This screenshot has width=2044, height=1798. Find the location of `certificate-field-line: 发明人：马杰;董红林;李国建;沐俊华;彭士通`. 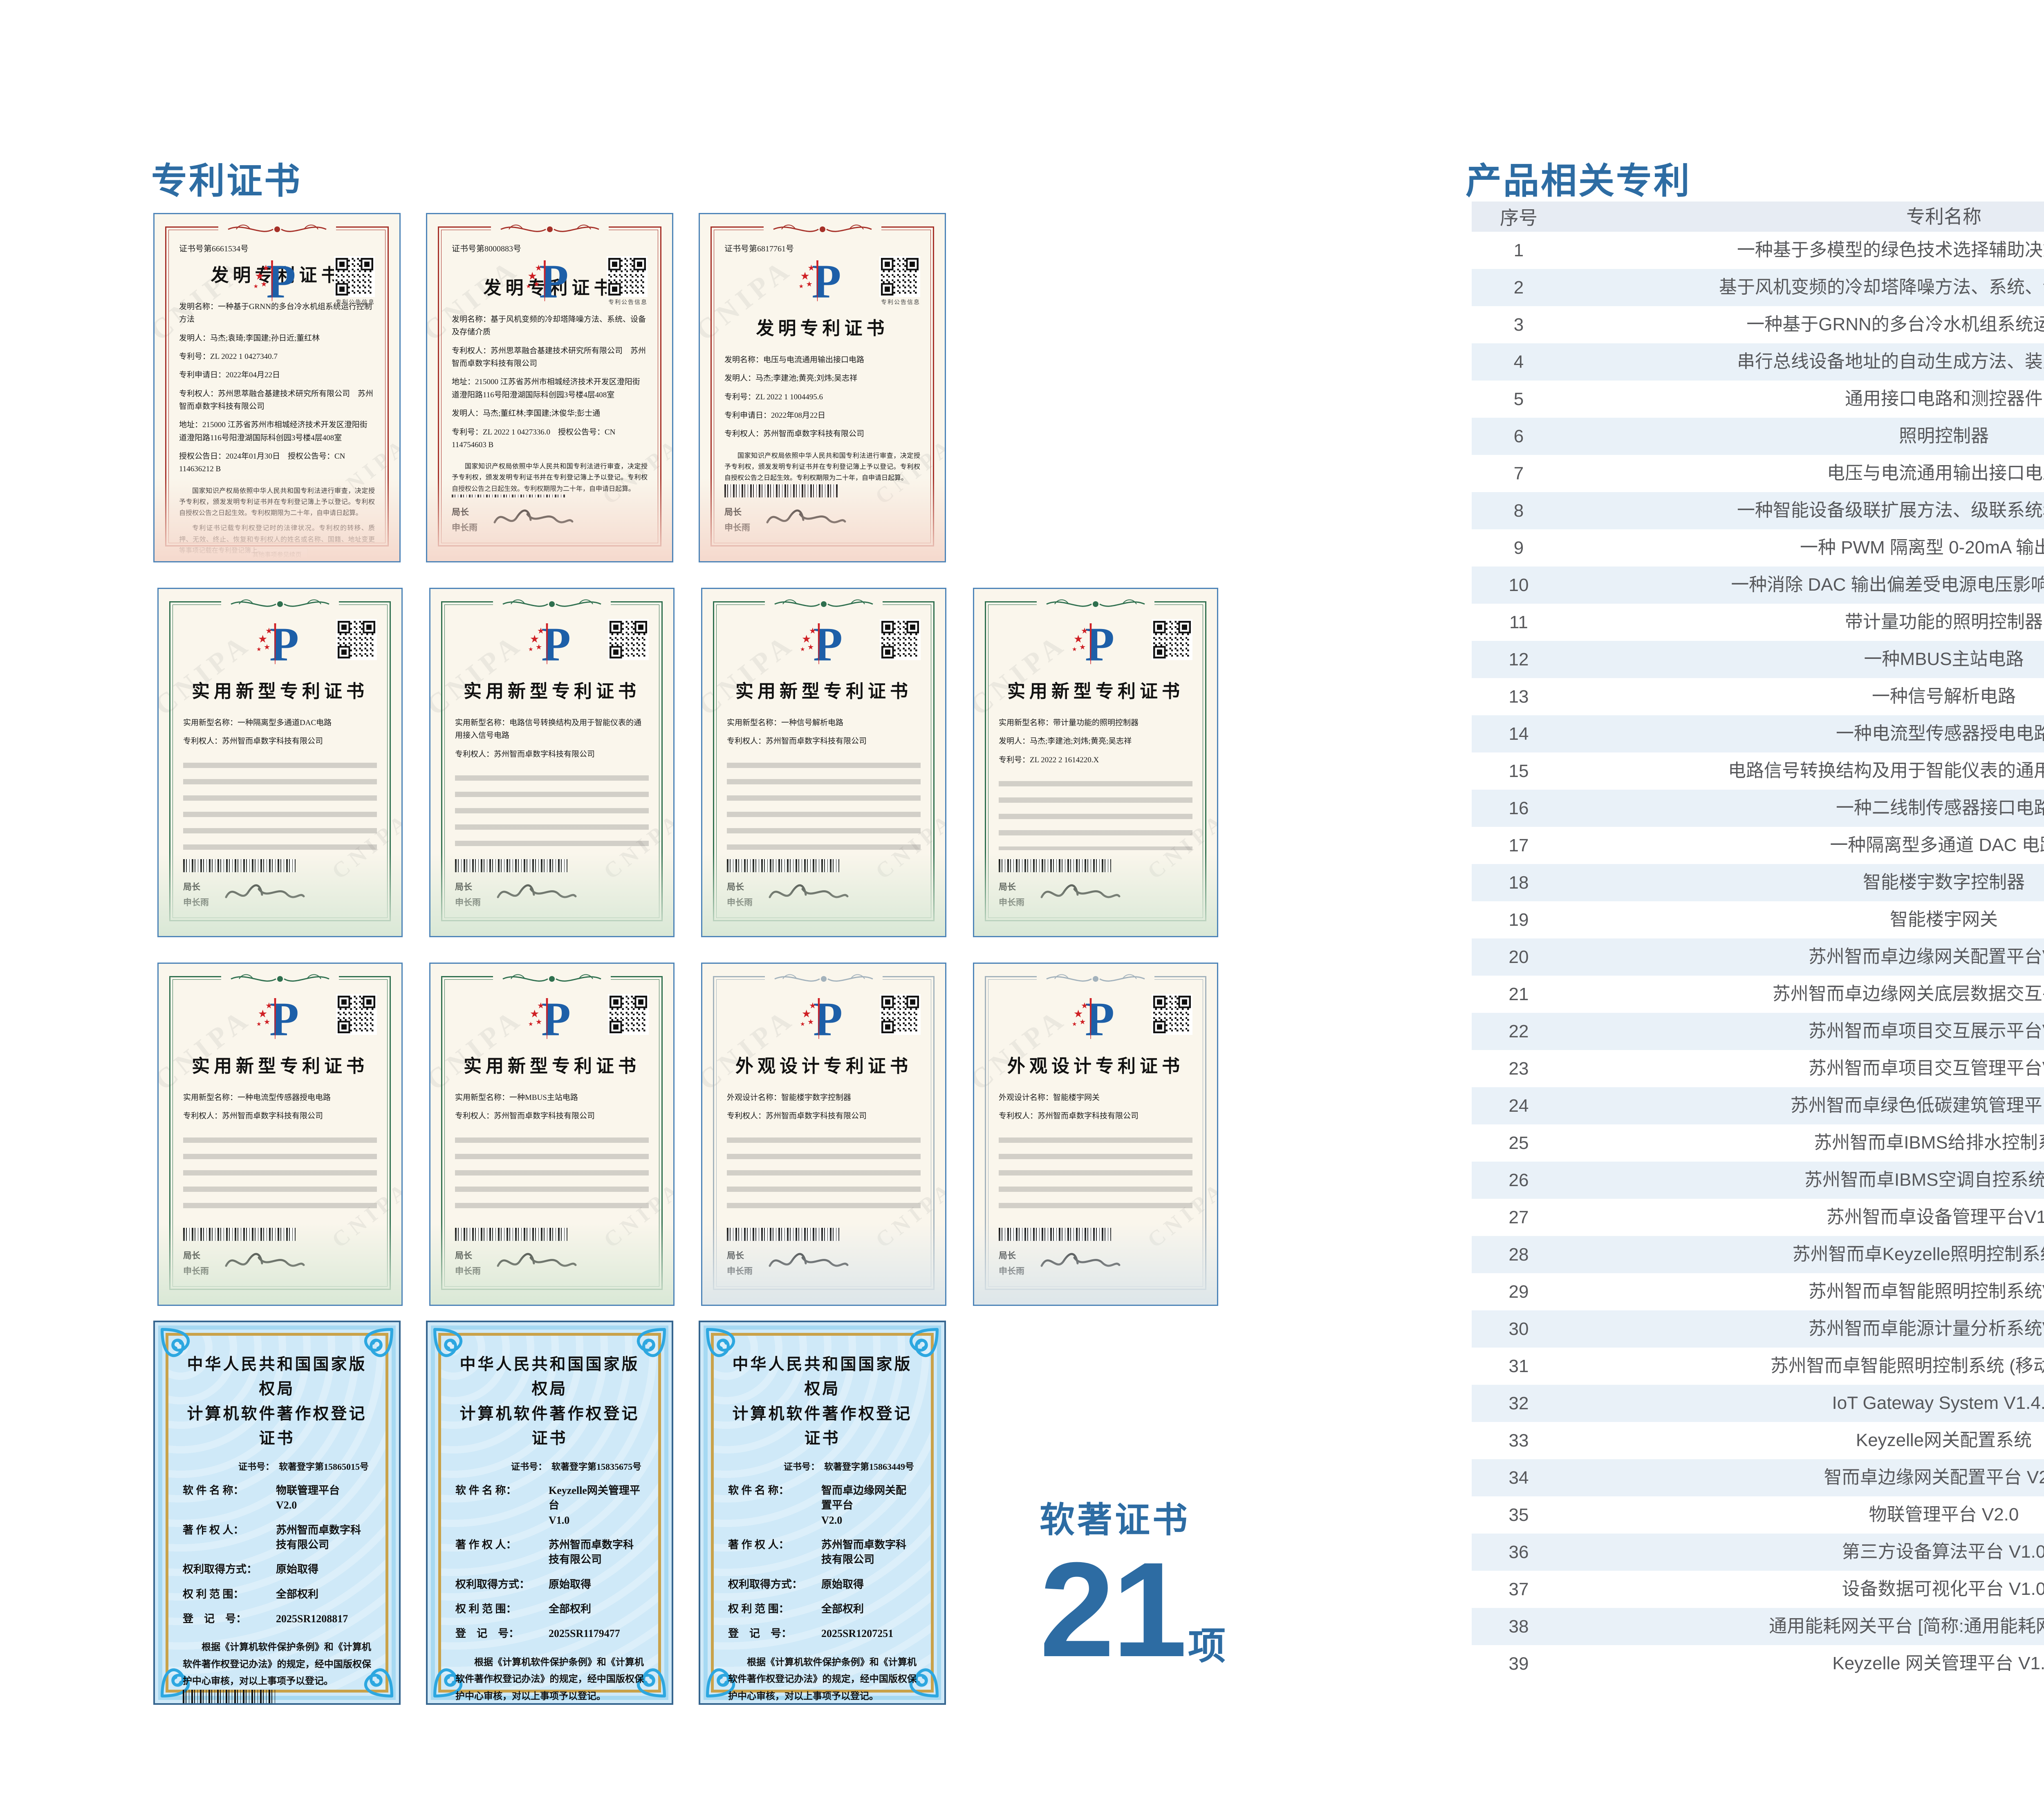

certificate-field-line: 发明人：马杰;董红林;李国建;沐俊华;彭士通 is located at coordinates (526, 413).